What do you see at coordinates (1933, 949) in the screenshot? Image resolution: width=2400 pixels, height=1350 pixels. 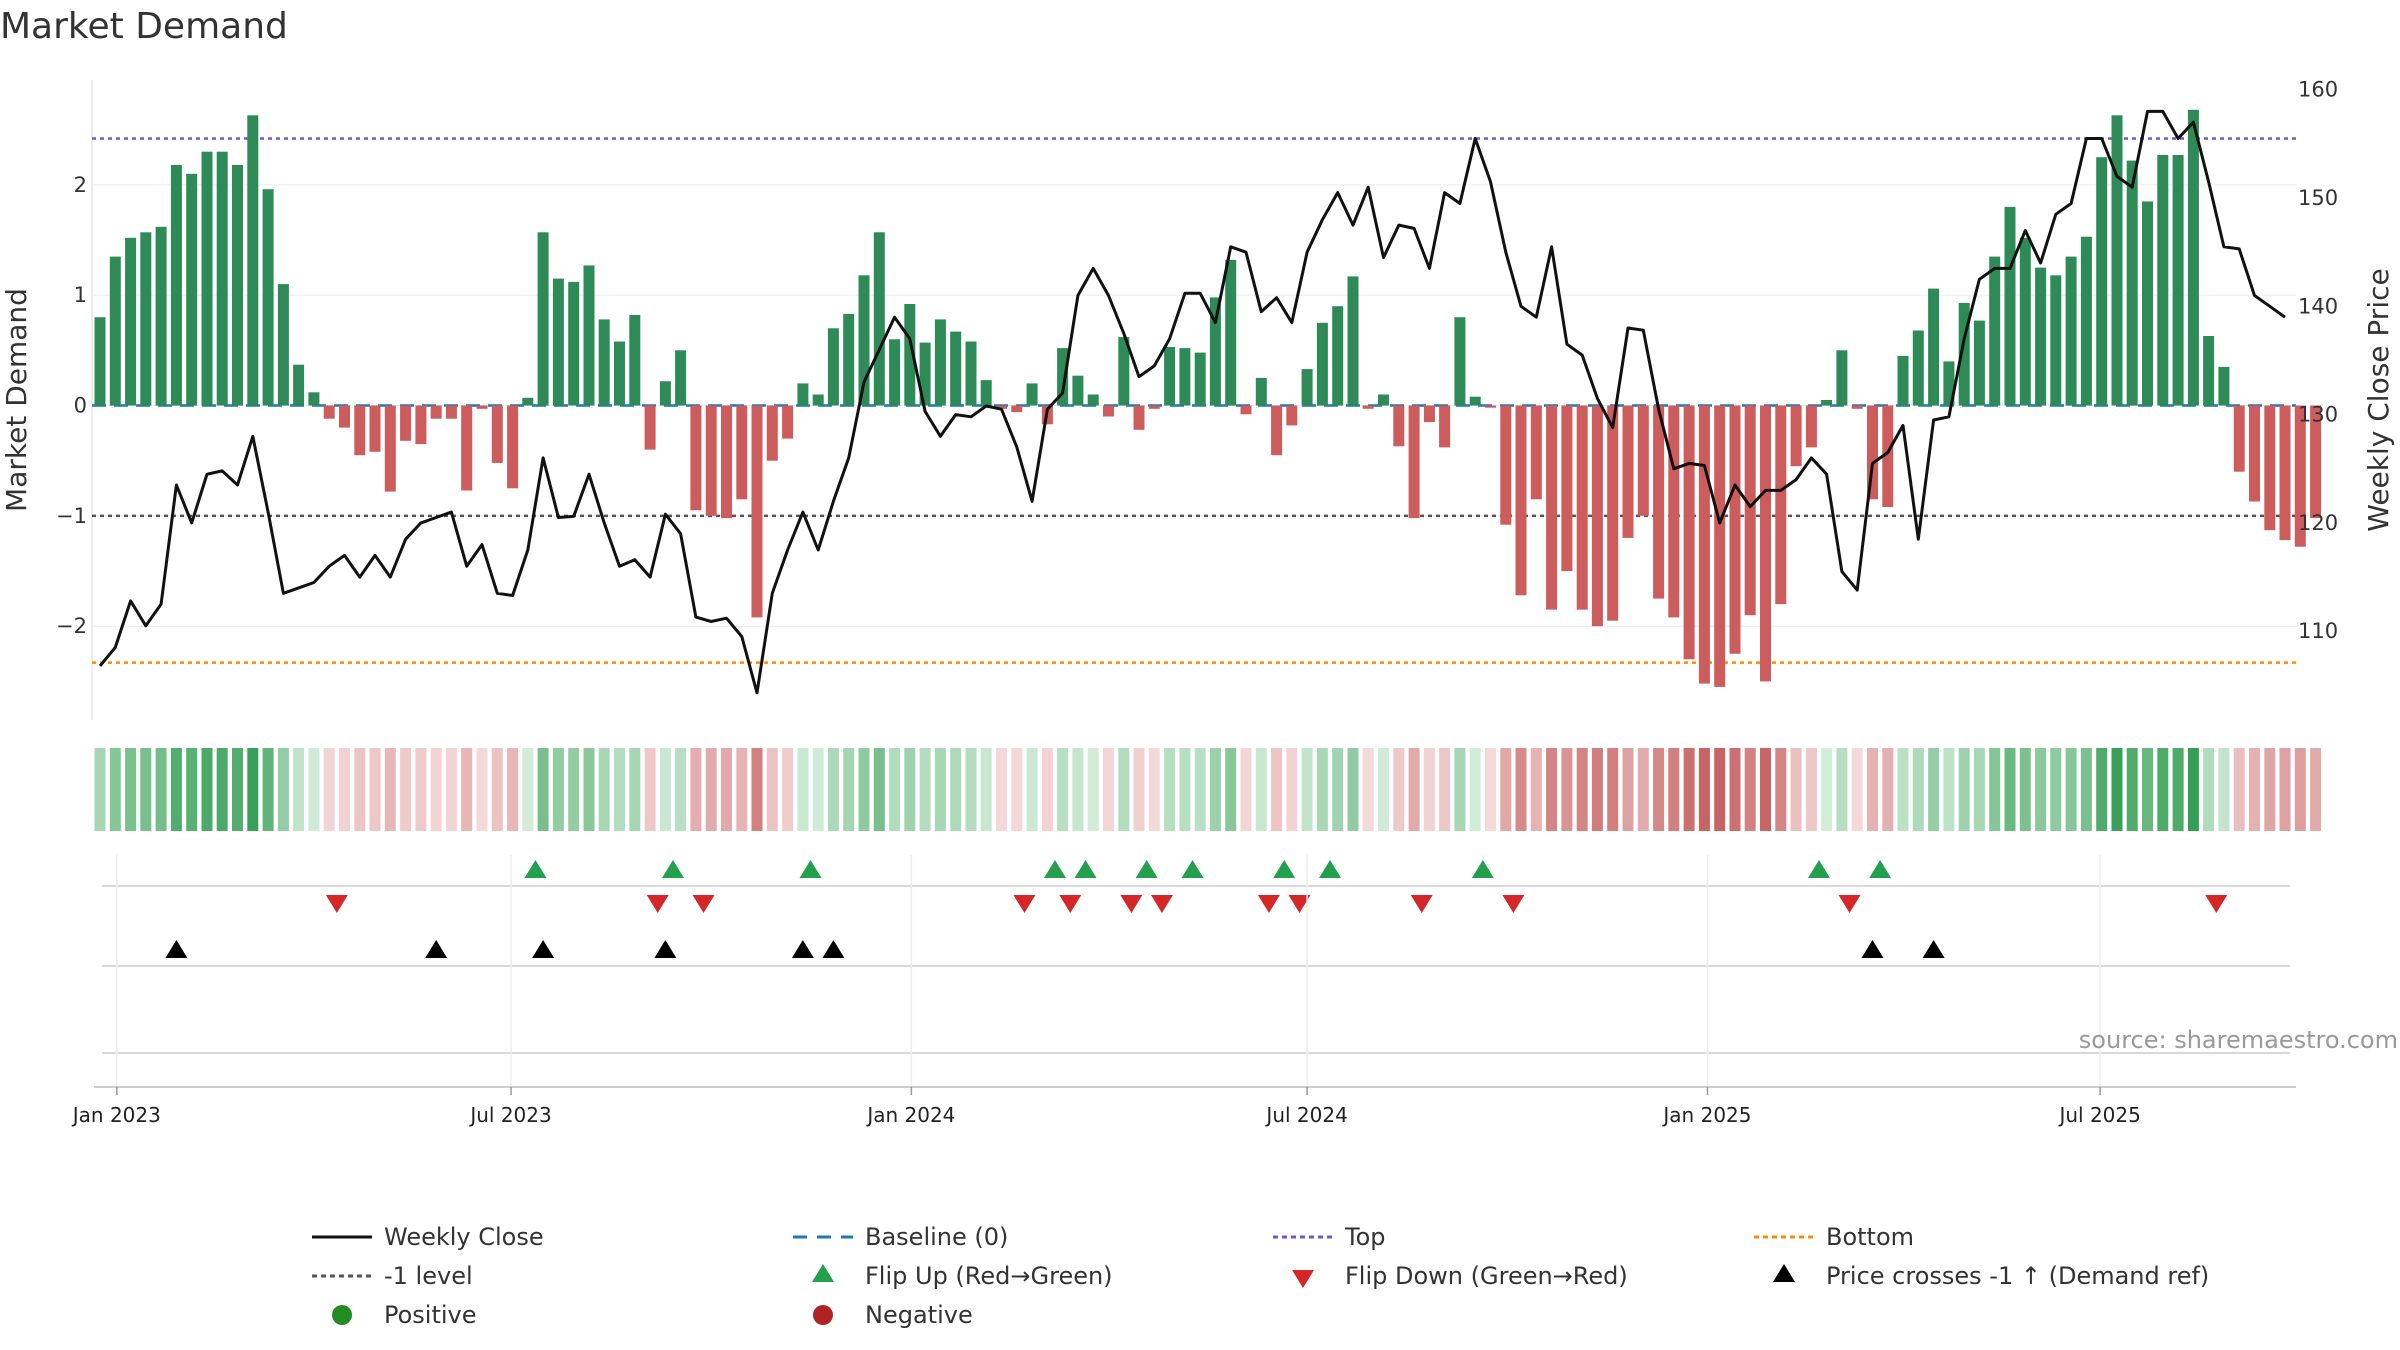 I see `price-cross-marker` at bounding box center [1933, 949].